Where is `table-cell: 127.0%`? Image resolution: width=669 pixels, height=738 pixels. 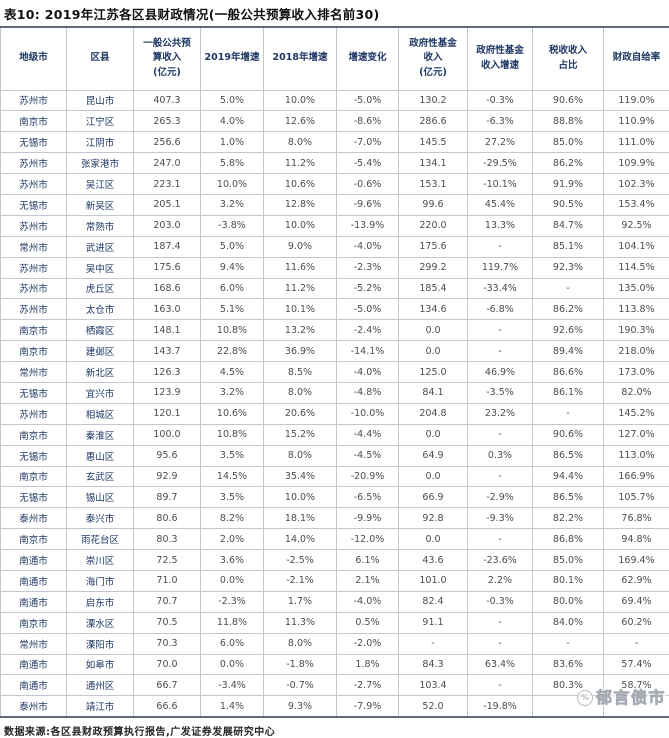 table-cell: 127.0% is located at coordinates (636, 434).